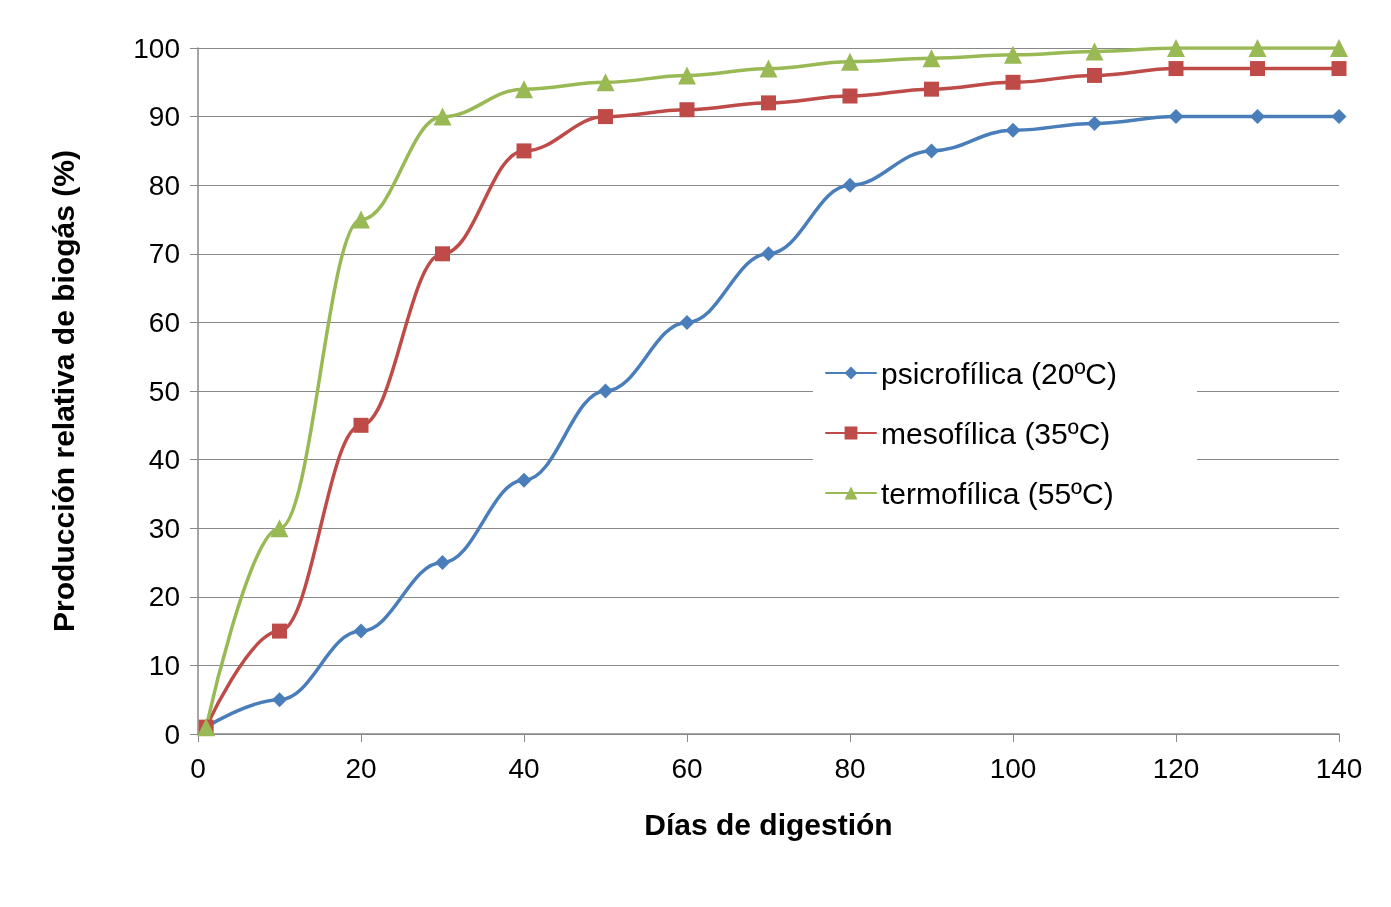 This screenshot has width=1391, height=907. What do you see at coordinates (361, 768) in the screenshot?
I see `x-tick-label: 20` at bounding box center [361, 768].